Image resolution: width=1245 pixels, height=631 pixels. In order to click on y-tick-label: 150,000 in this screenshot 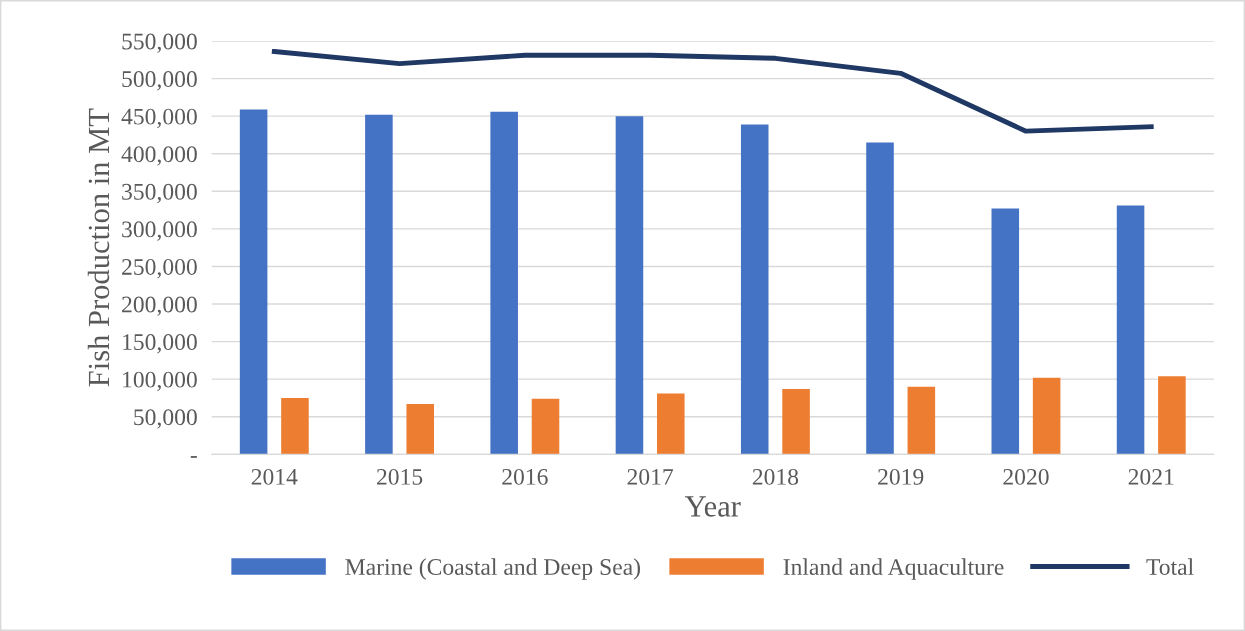, I will do `click(160, 344)`.